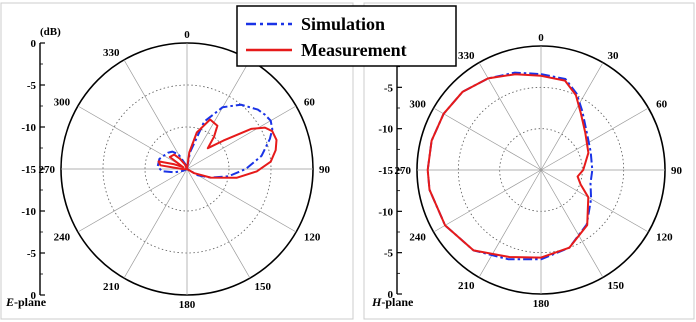 The width and height of the screenshot is (696, 322). I want to click on e-plane-radial-tick-label-0: 0, so click(34, 44).